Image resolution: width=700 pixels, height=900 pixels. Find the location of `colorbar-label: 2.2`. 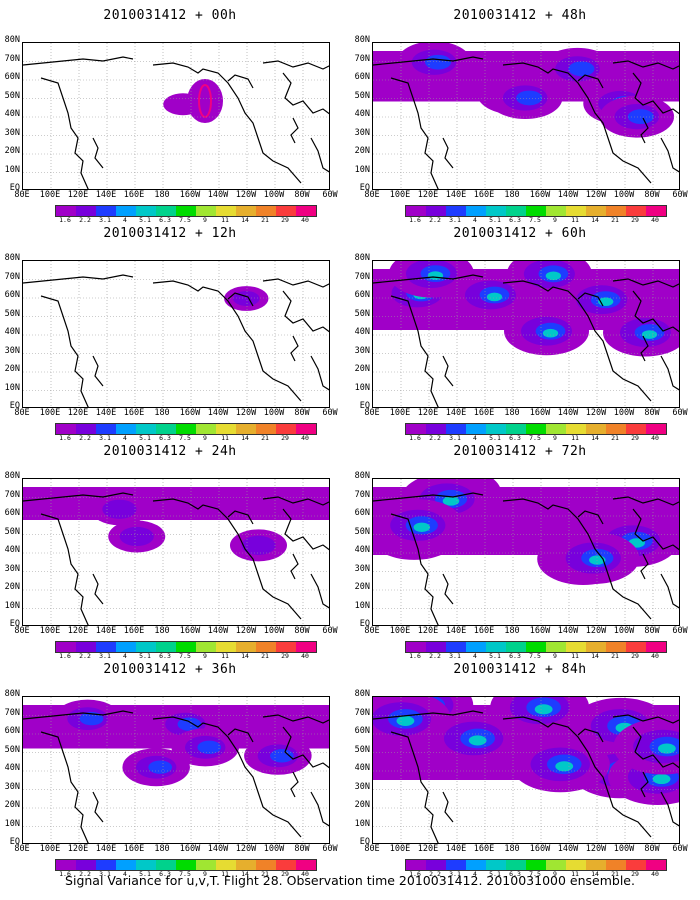

colorbar-label: 2.2 is located at coordinates (435, 656).